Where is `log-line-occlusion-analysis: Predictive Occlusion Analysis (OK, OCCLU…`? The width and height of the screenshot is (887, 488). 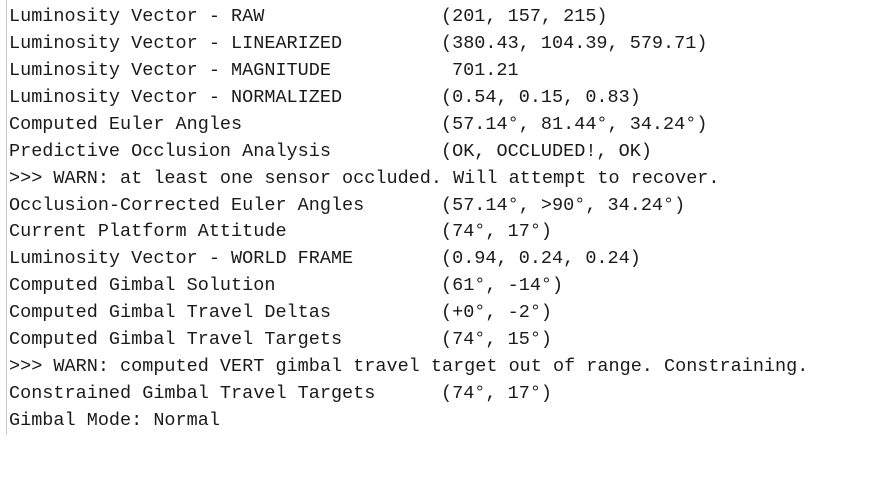 log-line-occlusion-analysis: Predictive Occlusion Analysis (OK, OCCLU… is located at coordinates (330, 151).